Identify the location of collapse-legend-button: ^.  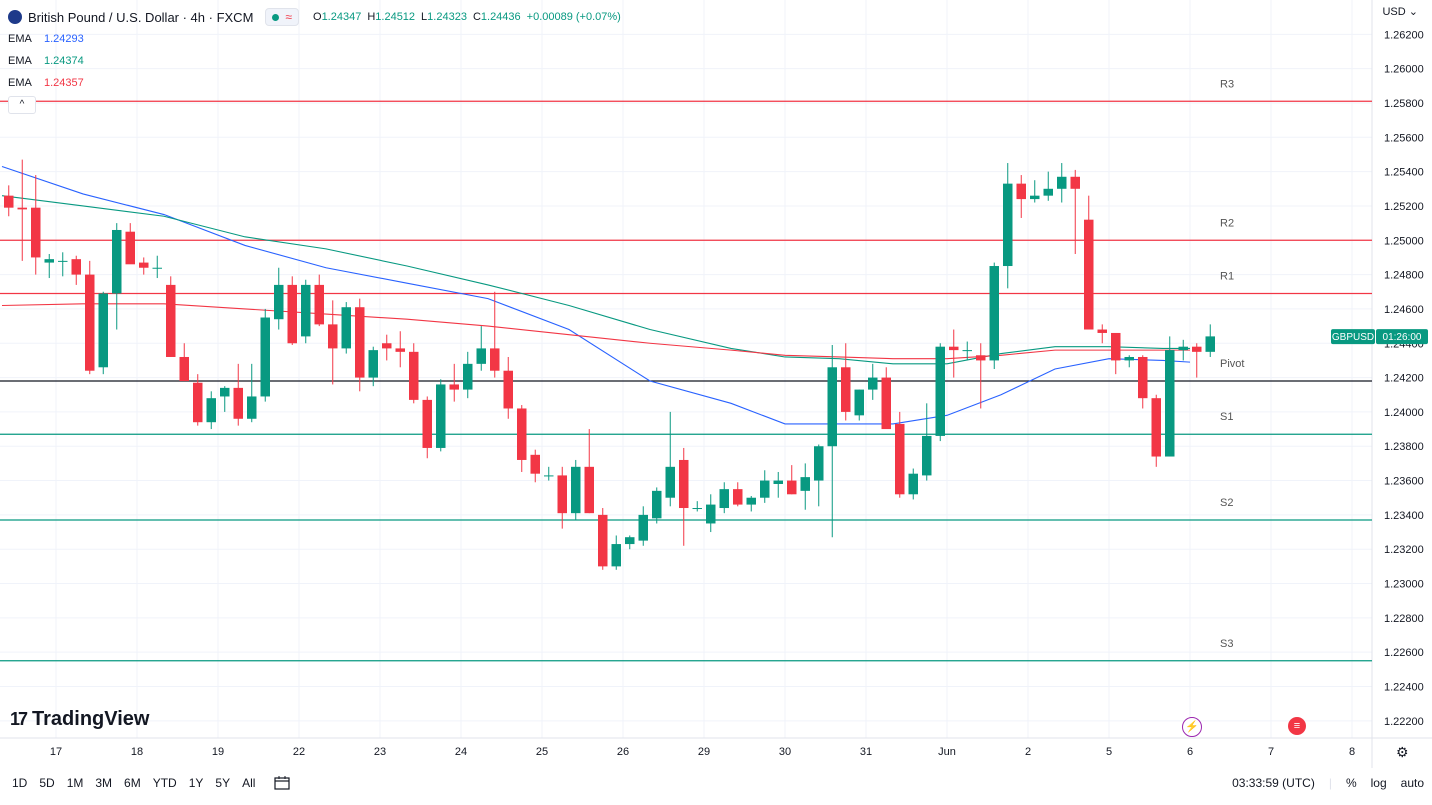
(22, 105).